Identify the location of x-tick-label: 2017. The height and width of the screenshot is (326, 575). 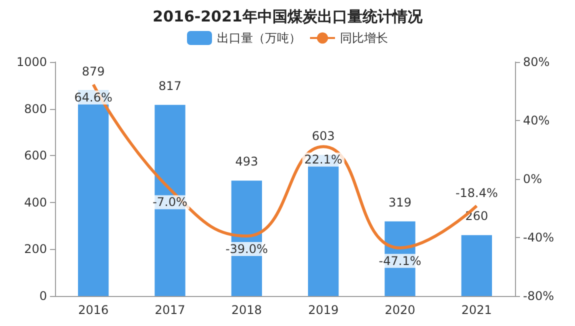
(170, 310).